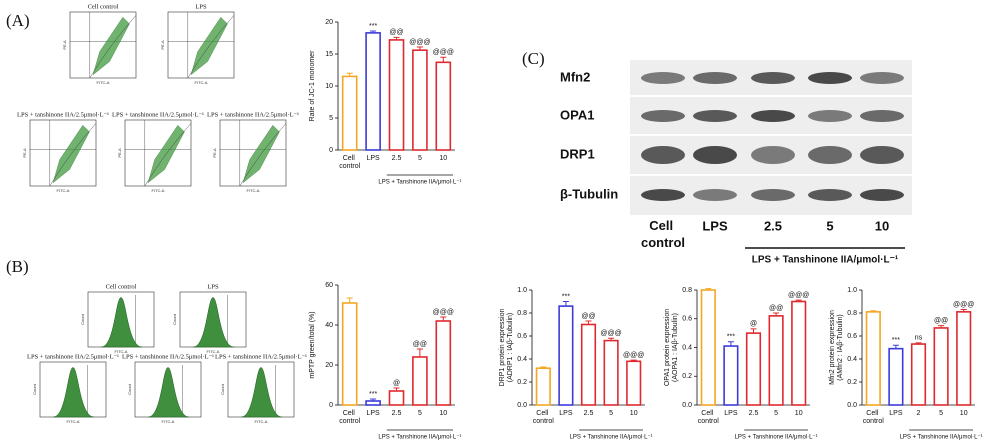 The width and height of the screenshot is (1000, 444). What do you see at coordinates (675, 347) in the screenshot?
I see `y-axis-label: (AOPA1 : IAβ-Tubulin)` at bounding box center [675, 347].